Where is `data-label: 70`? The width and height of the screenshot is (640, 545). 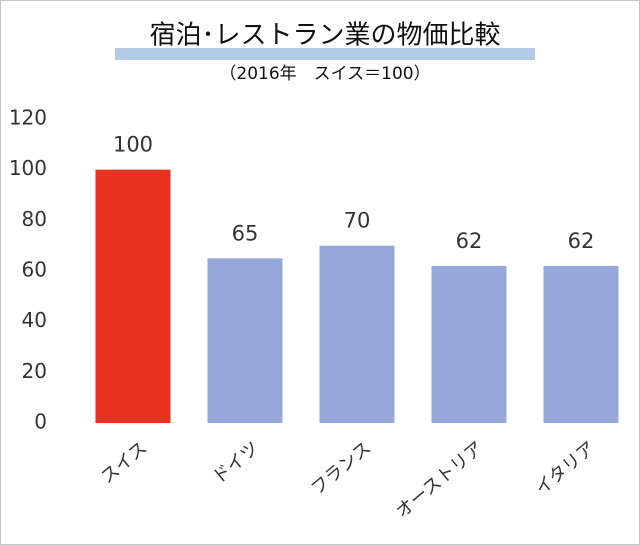 data-label: 70 is located at coordinates (357, 221).